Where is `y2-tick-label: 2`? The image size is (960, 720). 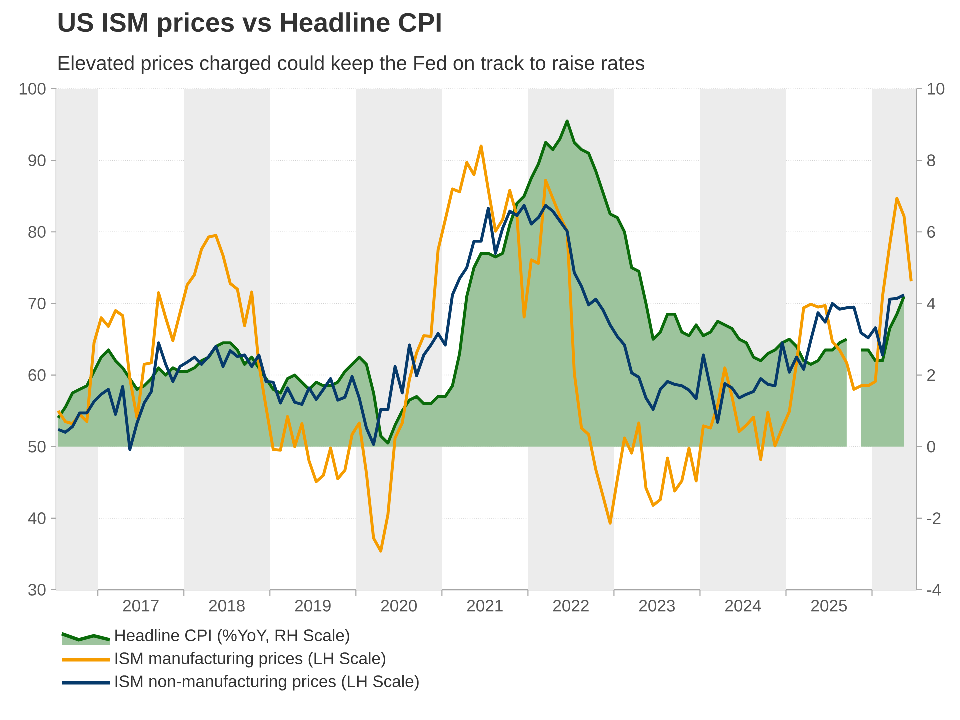
y2-tick-label: 2 is located at coordinates (932, 375).